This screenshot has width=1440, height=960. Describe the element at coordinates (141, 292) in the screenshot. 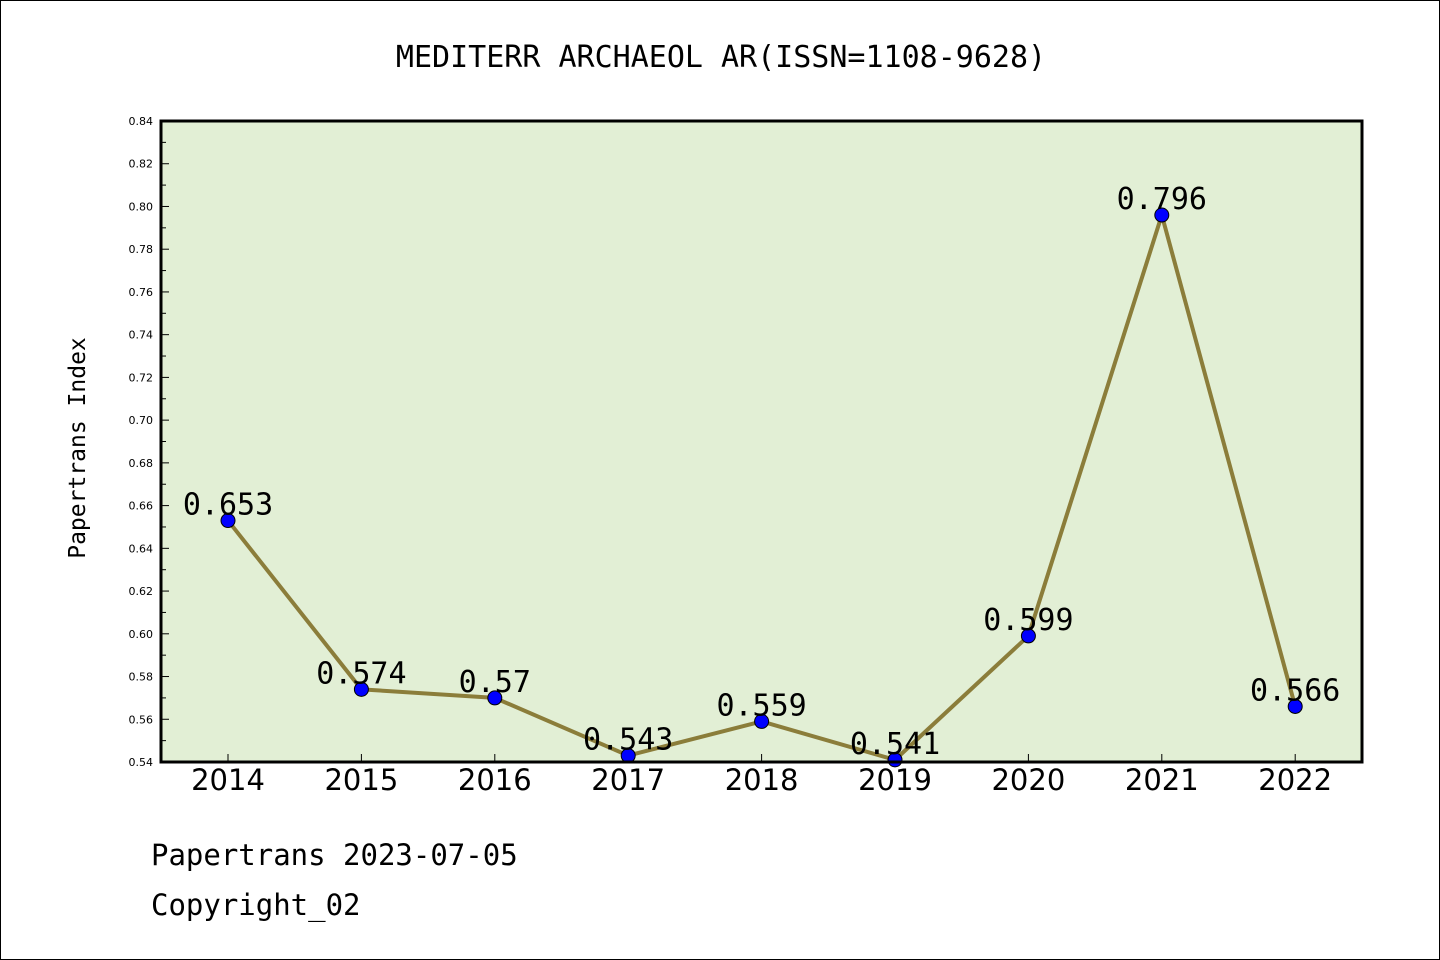

I see `y-tick-label: 0.76` at that location.